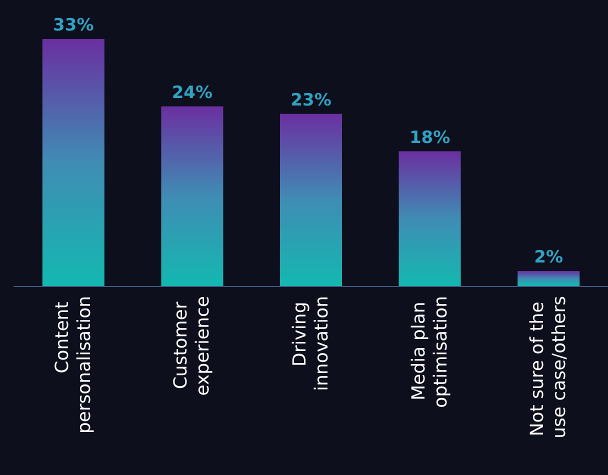 This screenshot has height=475, width=608. I want to click on data-label: 23%, so click(311, 100).